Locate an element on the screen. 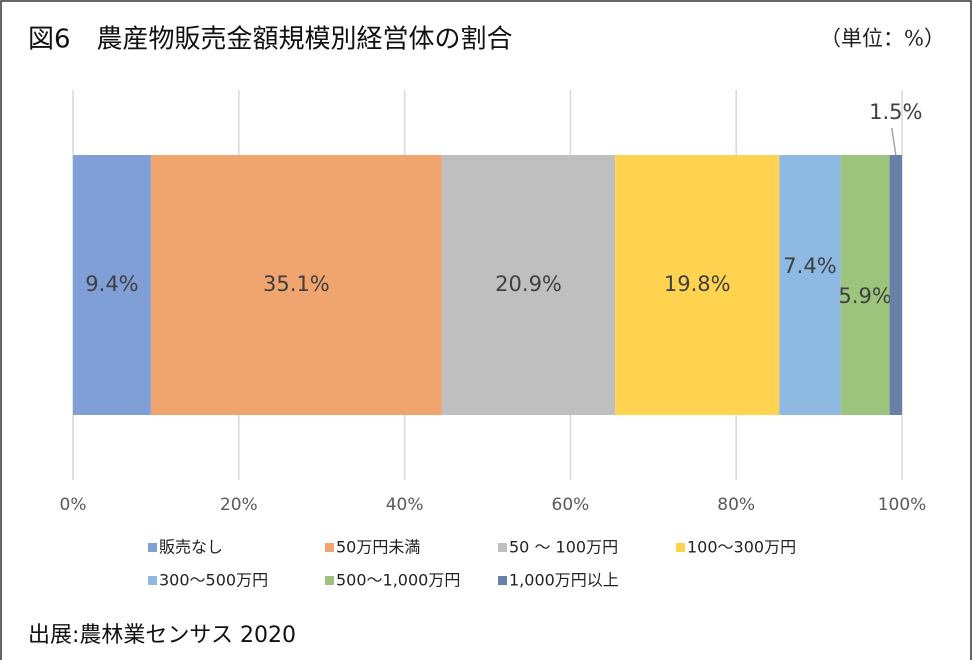  x-tick-label: 60% is located at coordinates (571, 505).